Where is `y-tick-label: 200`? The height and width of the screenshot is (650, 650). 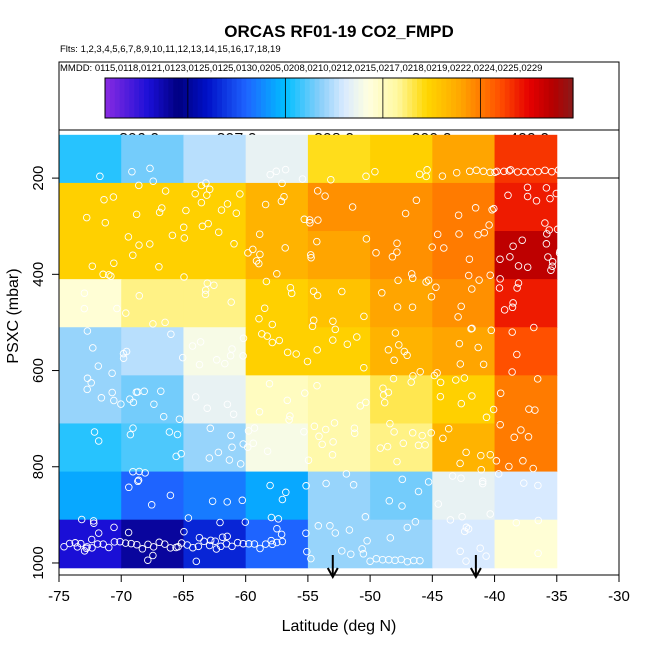
y-tick-label: 200 is located at coordinates (38, 178).